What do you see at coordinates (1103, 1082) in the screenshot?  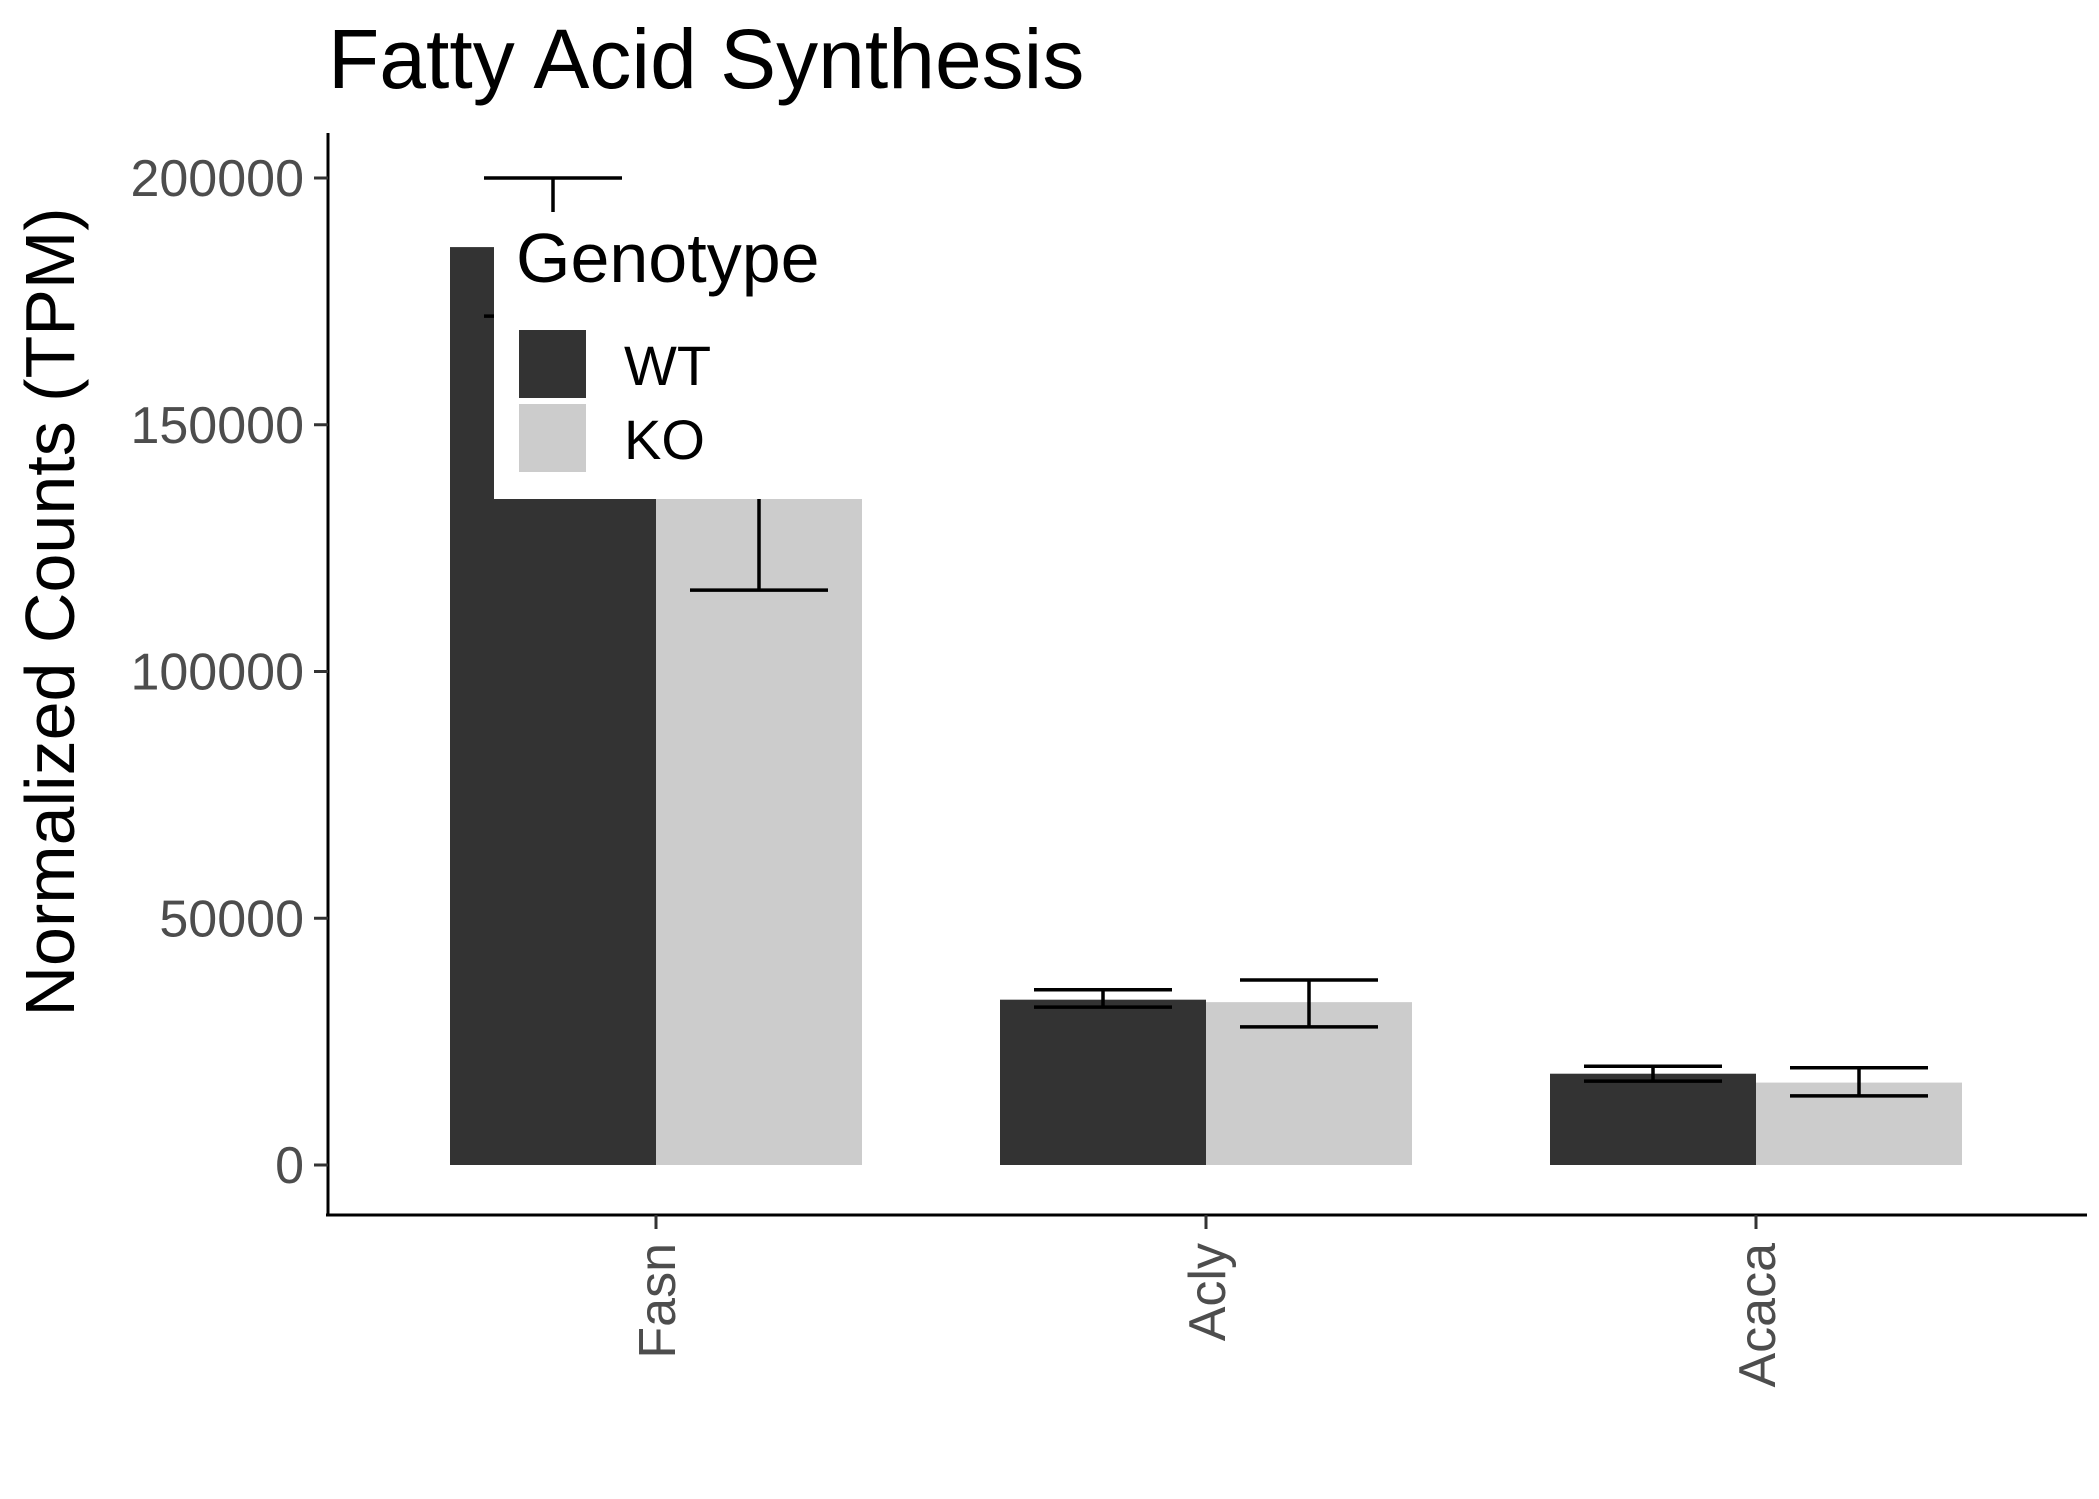 I see `bar-acly-wt` at bounding box center [1103, 1082].